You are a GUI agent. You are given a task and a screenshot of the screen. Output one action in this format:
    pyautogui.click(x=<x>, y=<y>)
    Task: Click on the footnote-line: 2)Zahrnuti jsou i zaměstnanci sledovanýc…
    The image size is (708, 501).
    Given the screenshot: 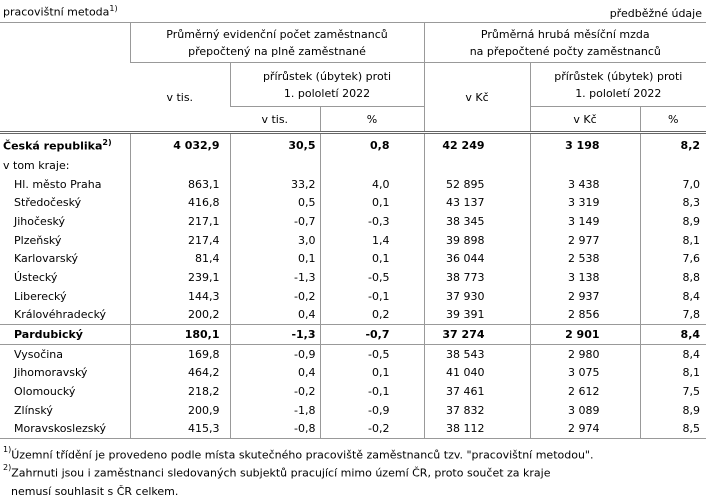 What is the action you would take?
    pyautogui.click(x=277, y=472)
    